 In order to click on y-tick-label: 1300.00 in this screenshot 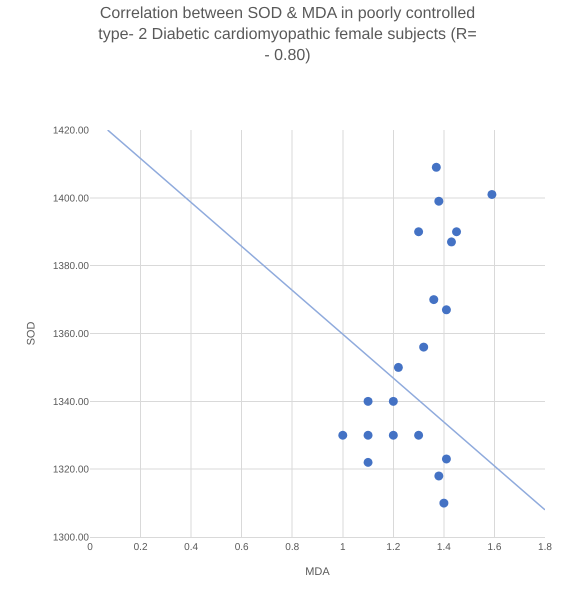, I will do `click(71, 538)`.